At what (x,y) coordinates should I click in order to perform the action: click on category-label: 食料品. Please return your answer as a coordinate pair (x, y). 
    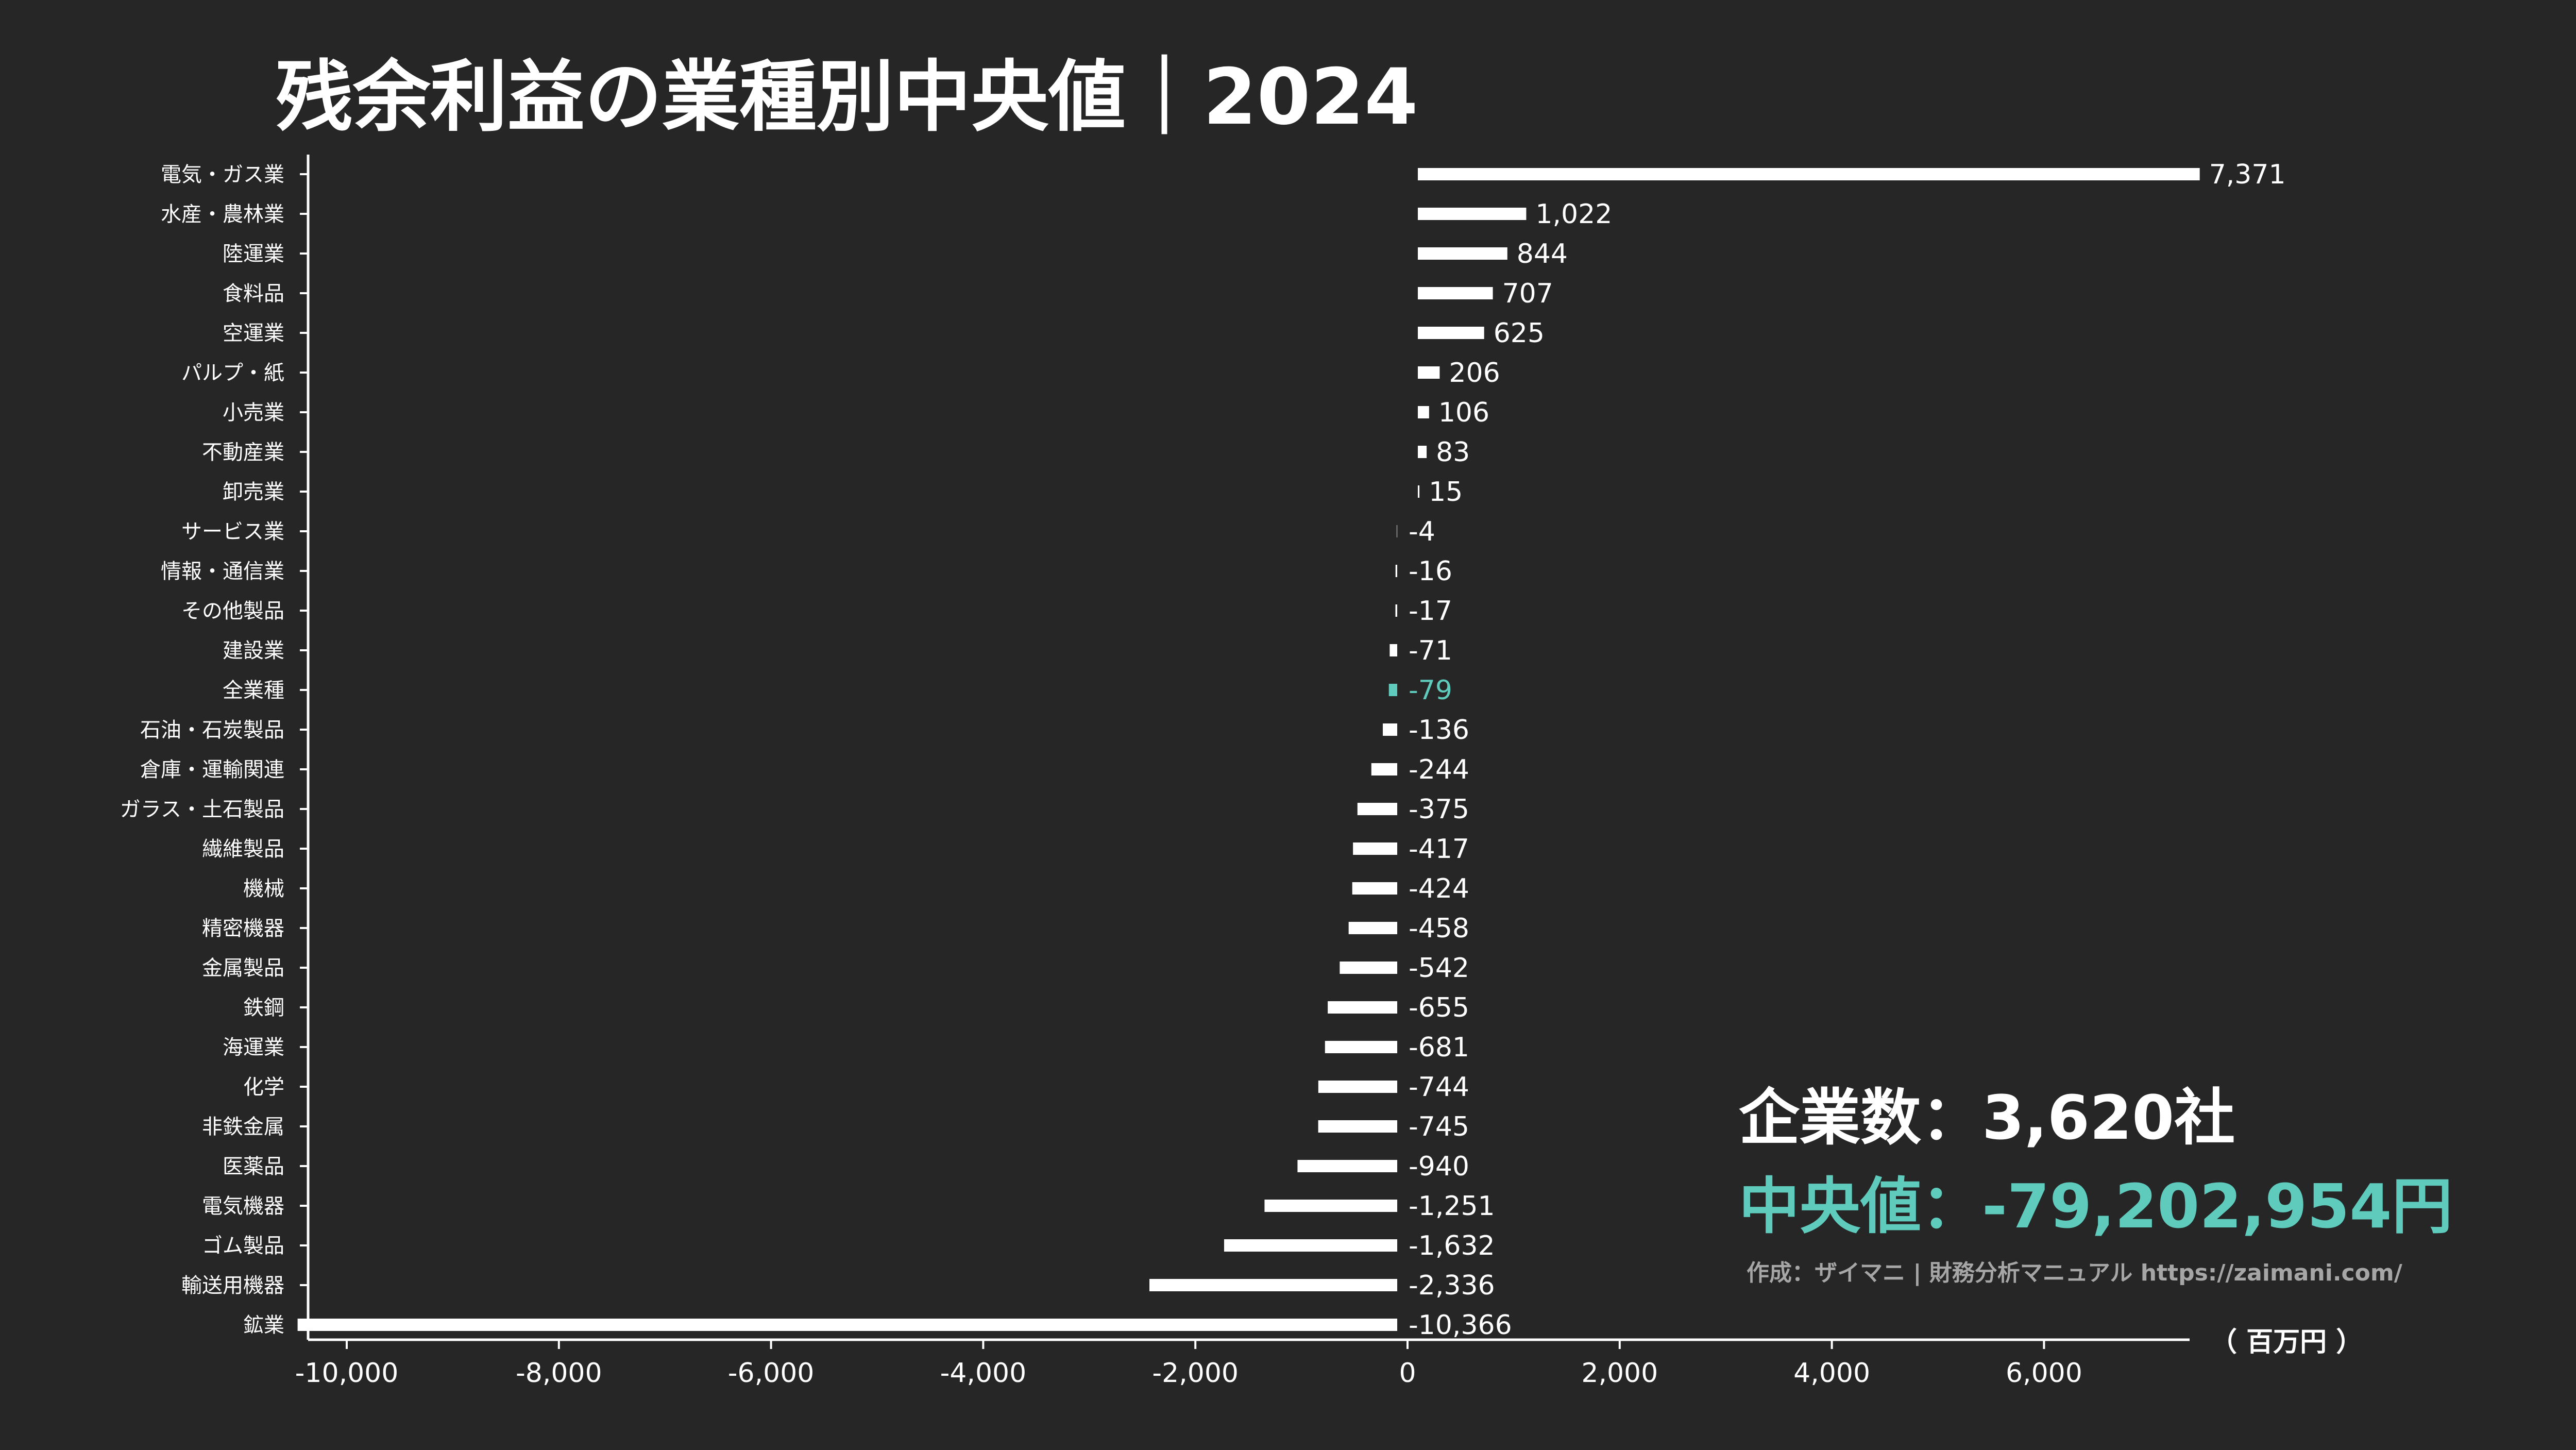
    Looking at the image, I should click on (253, 294).